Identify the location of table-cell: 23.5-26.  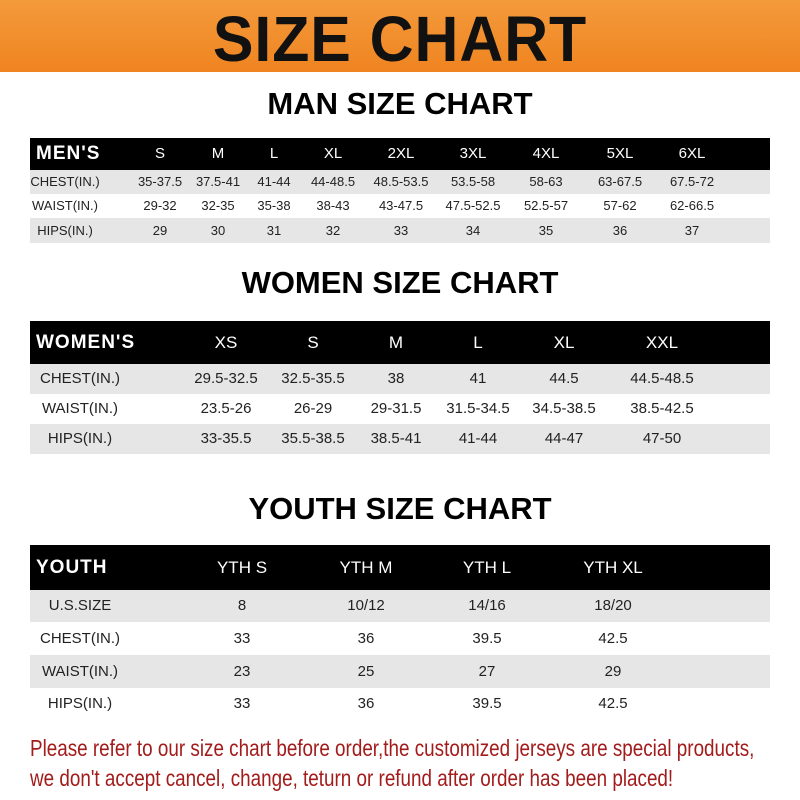
(226, 408).